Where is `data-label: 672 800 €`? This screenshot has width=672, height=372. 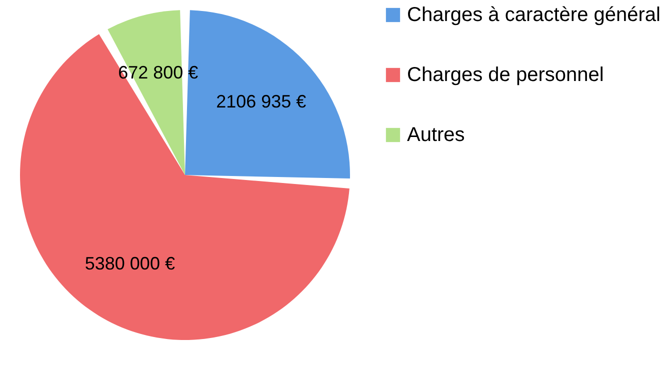
data-label: 672 800 € is located at coordinates (158, 72).